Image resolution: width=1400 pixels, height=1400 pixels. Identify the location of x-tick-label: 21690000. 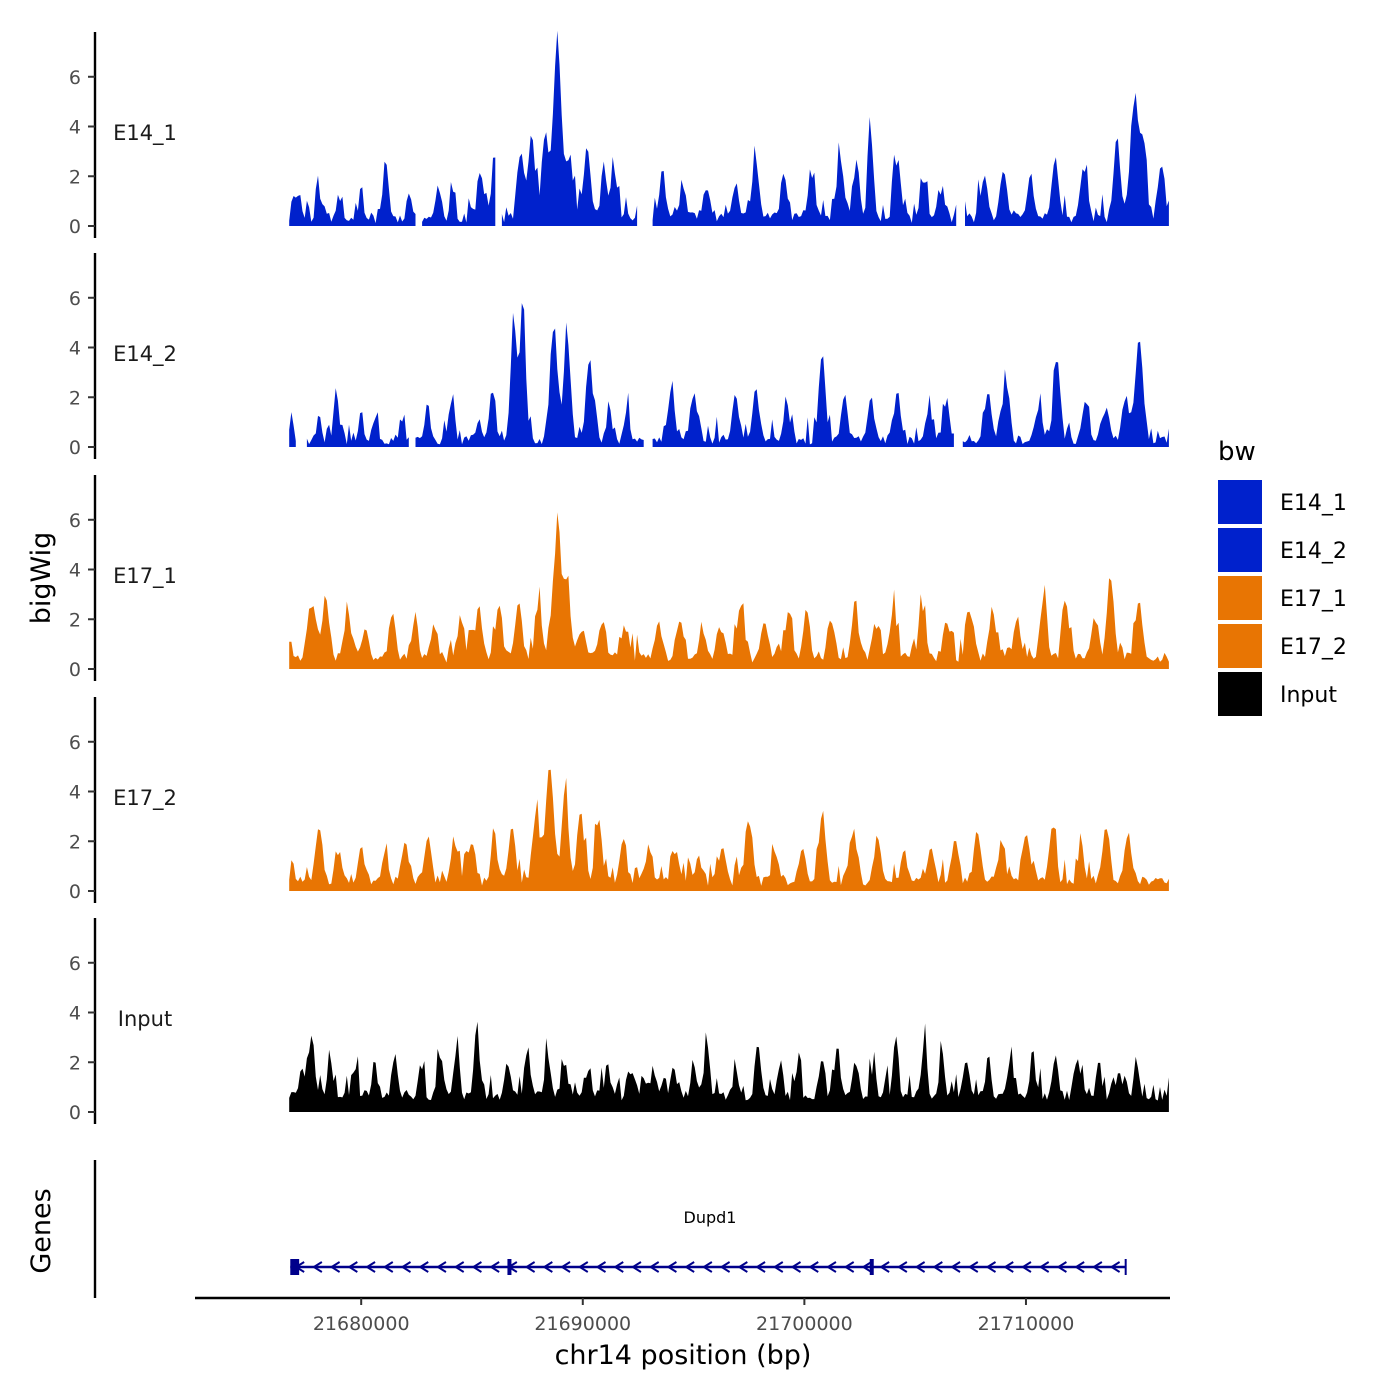
(582, 1324).